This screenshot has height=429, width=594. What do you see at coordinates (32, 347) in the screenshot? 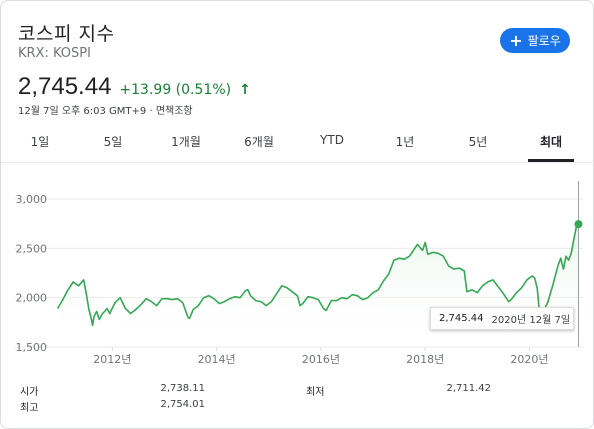
I see `y-tick-label: 1,500` at bounding box center [32, 347].